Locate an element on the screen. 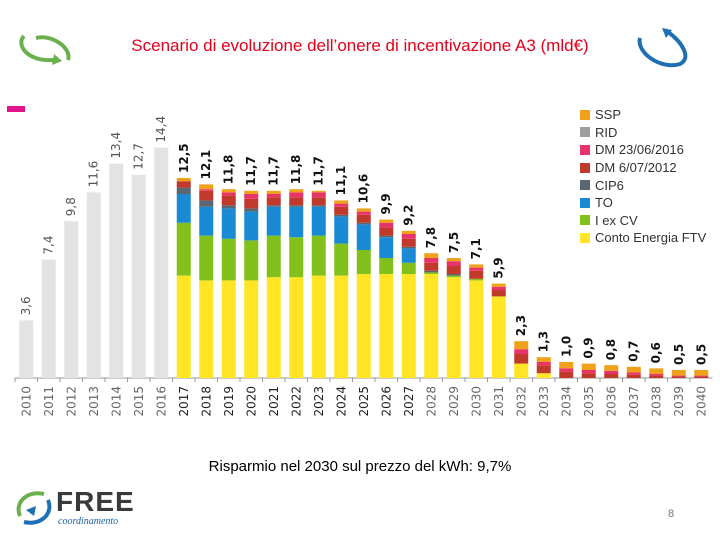 The width and height of the screenshot is (720, 540). data-label: 9,8 is located at coordinates (71, 206).